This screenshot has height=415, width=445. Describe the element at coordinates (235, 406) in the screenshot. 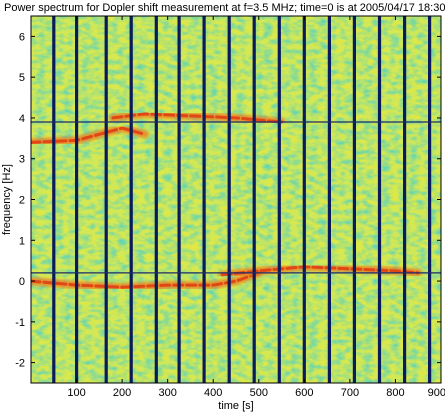

I see `x-axis-label: time [s]` at that location.